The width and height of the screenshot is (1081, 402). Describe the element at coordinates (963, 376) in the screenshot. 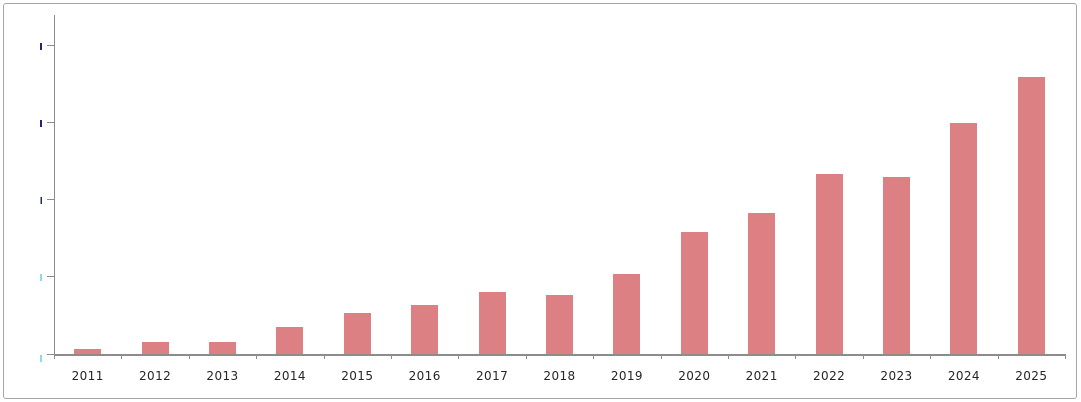

I see `x-axis-label-2024: 2024` at that location.